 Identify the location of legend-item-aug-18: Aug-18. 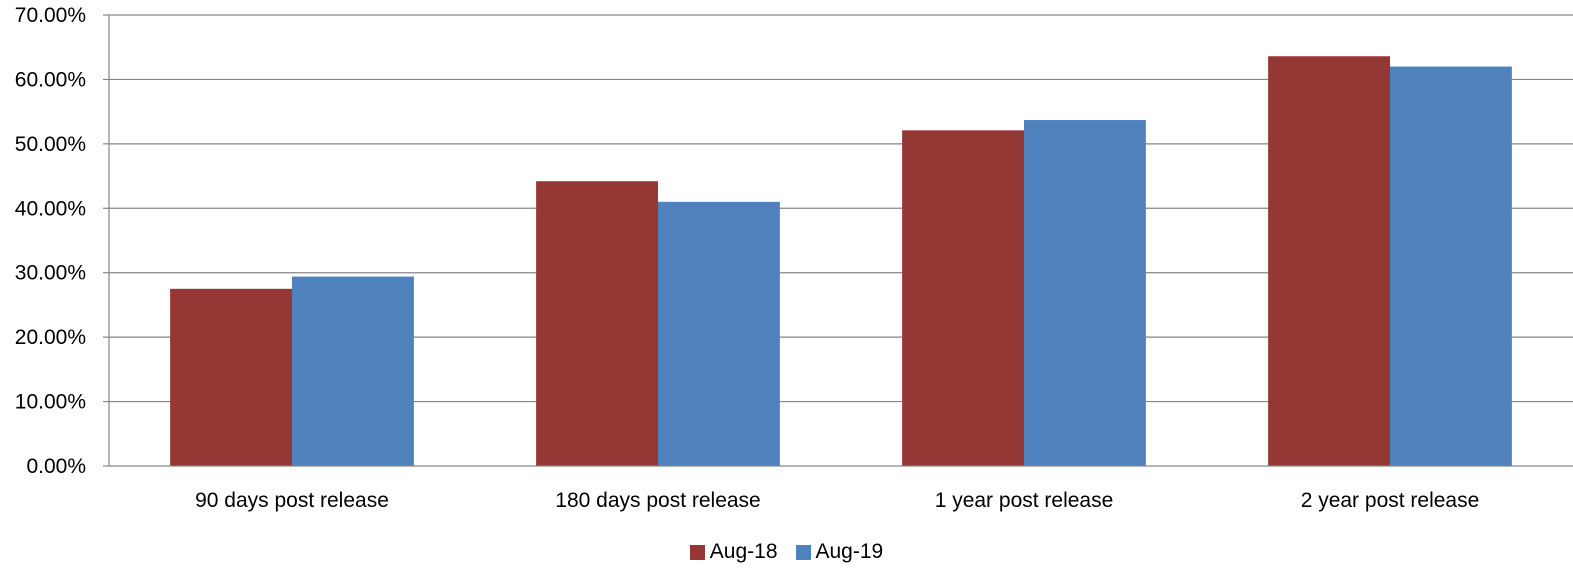
(733, 552).